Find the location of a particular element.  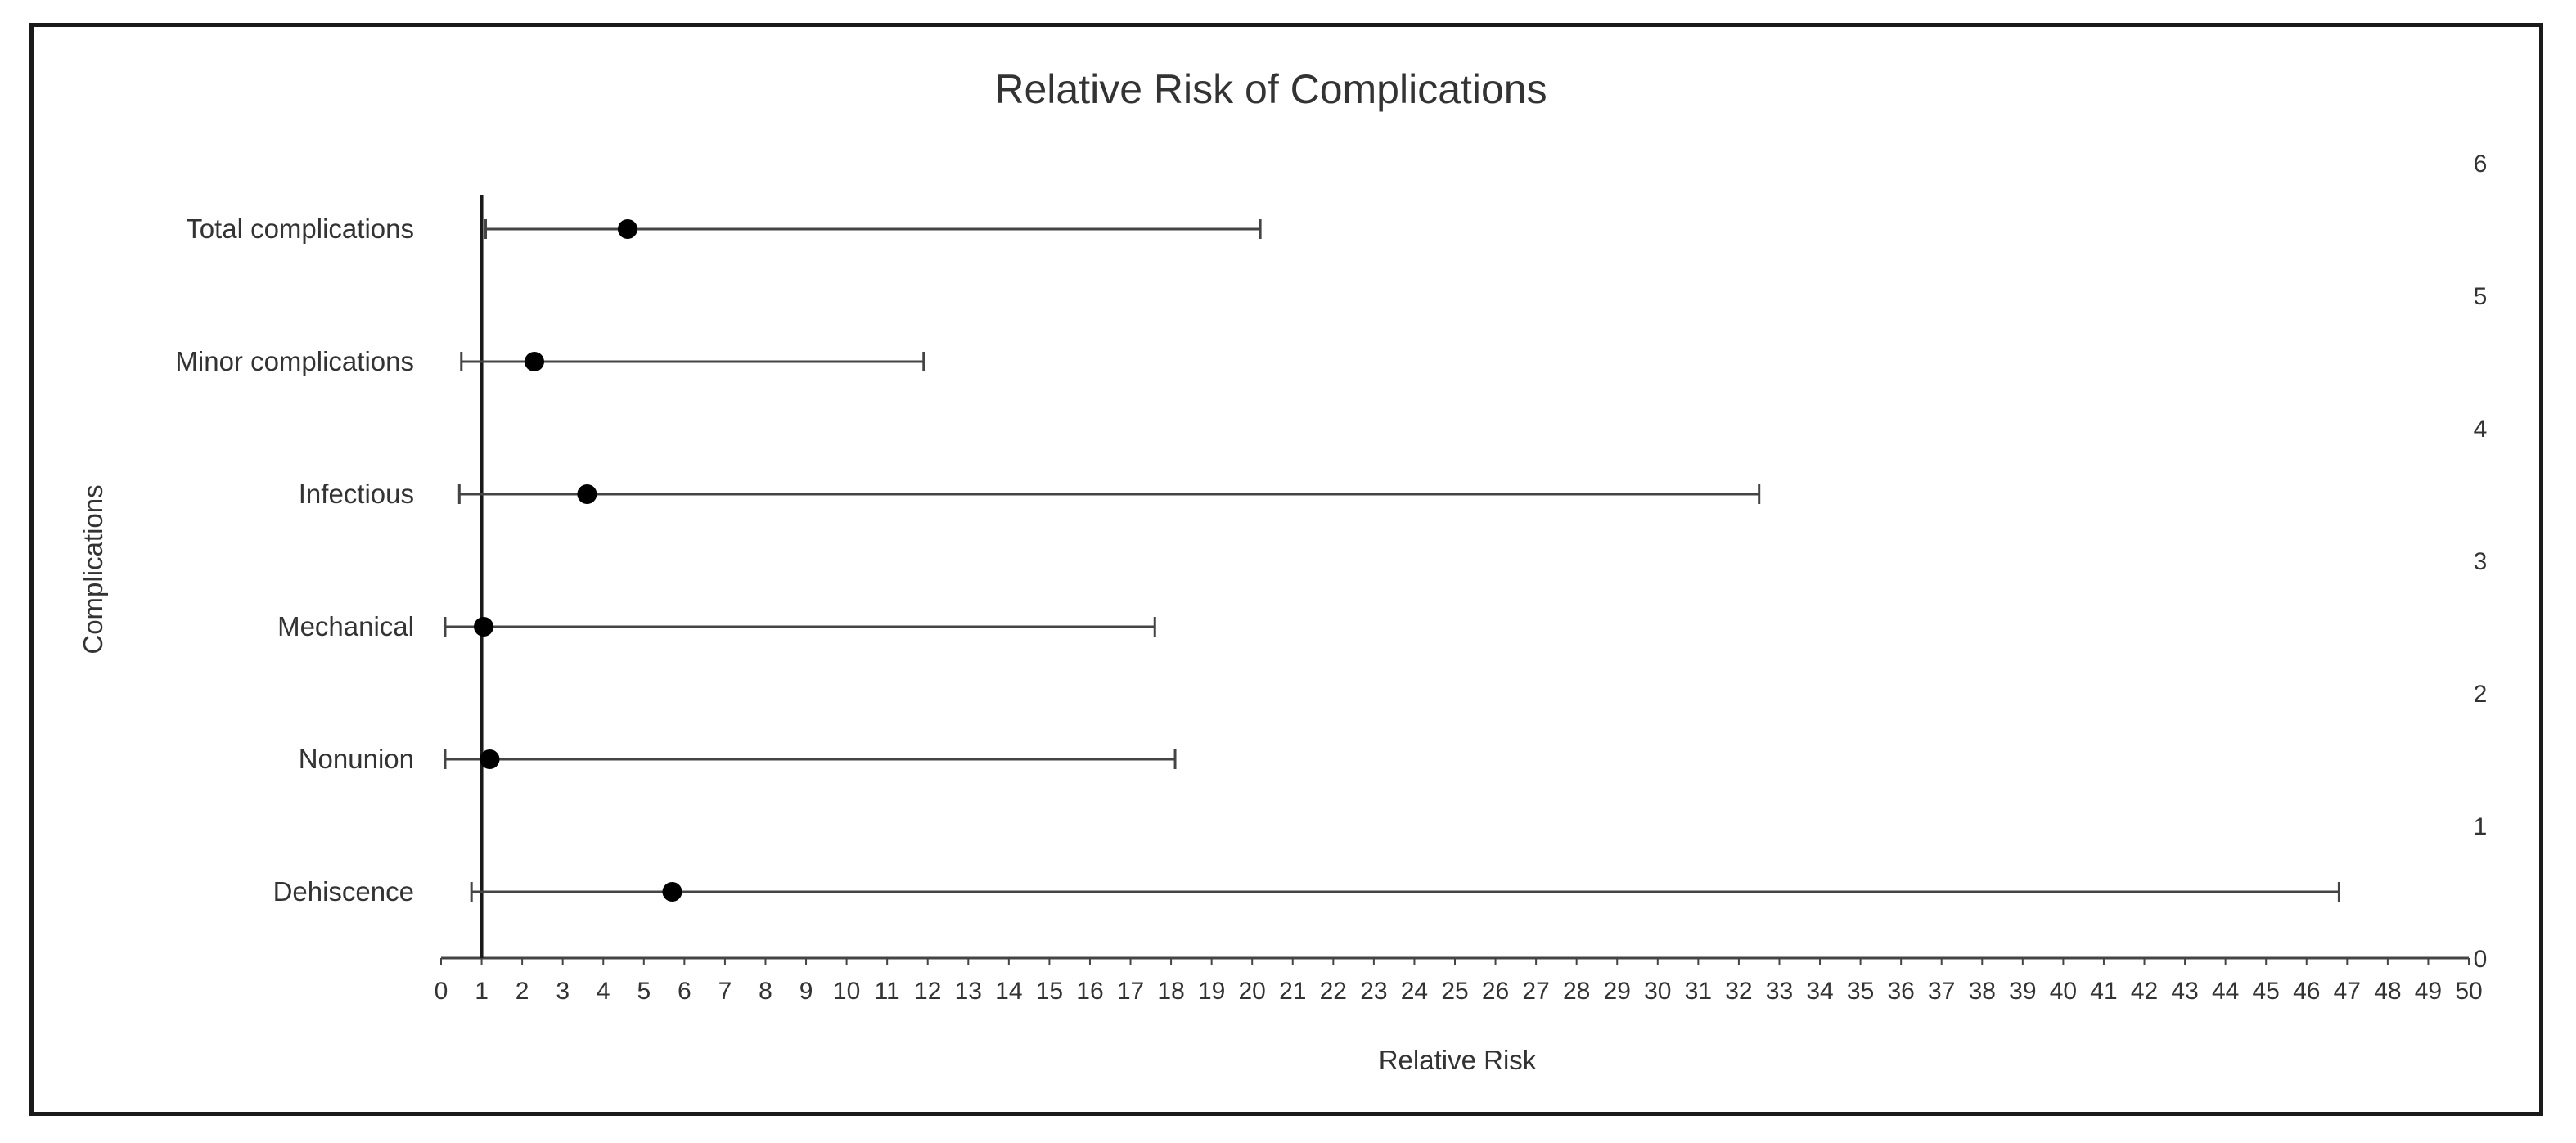

category-label: Minor complications is located at coordinates (294, 361).